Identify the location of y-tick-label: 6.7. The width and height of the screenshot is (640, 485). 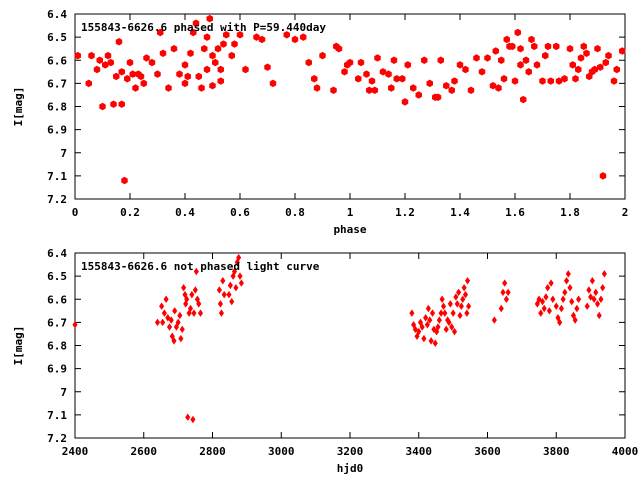
(57, 83).